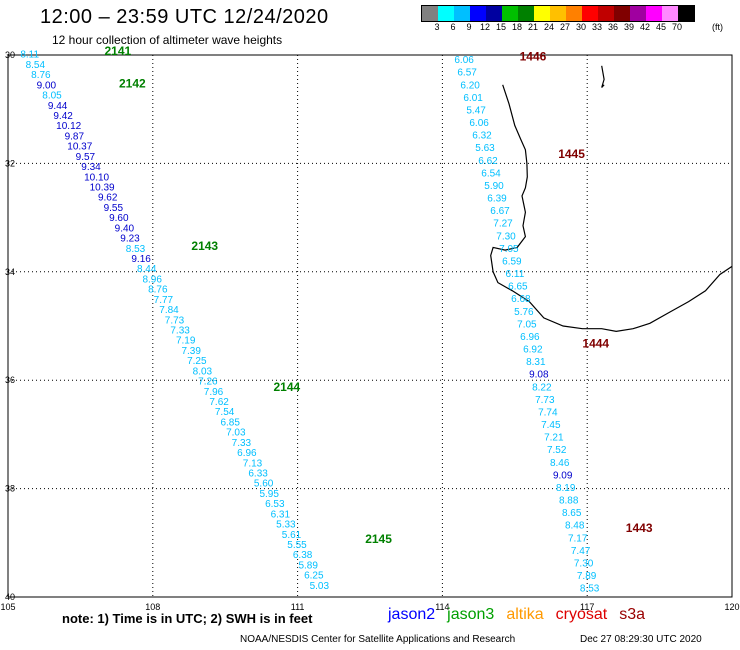 This screenshot has width=740, height=650. What do you see at coordinates (10, 597) in the screenshot?
I see `latitude-label: 40` at bounding box center [10, 597].